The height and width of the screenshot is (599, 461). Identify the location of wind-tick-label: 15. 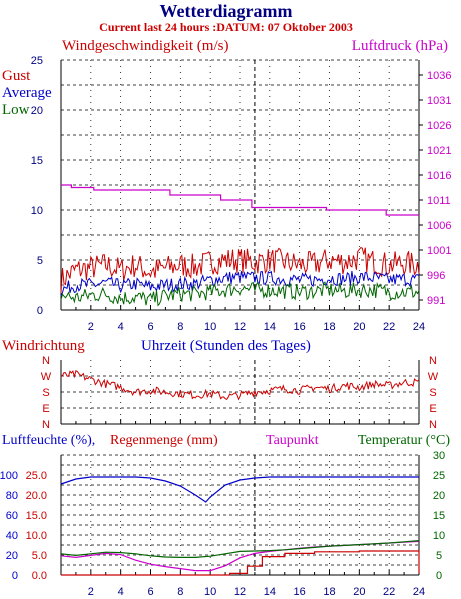
(37, 161).